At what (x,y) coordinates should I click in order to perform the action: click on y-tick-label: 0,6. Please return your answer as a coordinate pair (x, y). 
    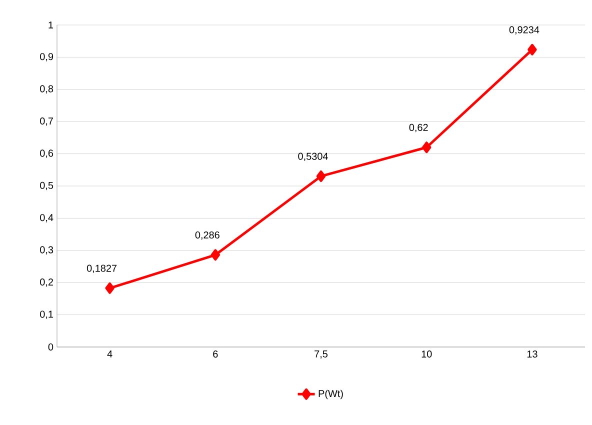
    Looking at the image, I should click on (47, 154).